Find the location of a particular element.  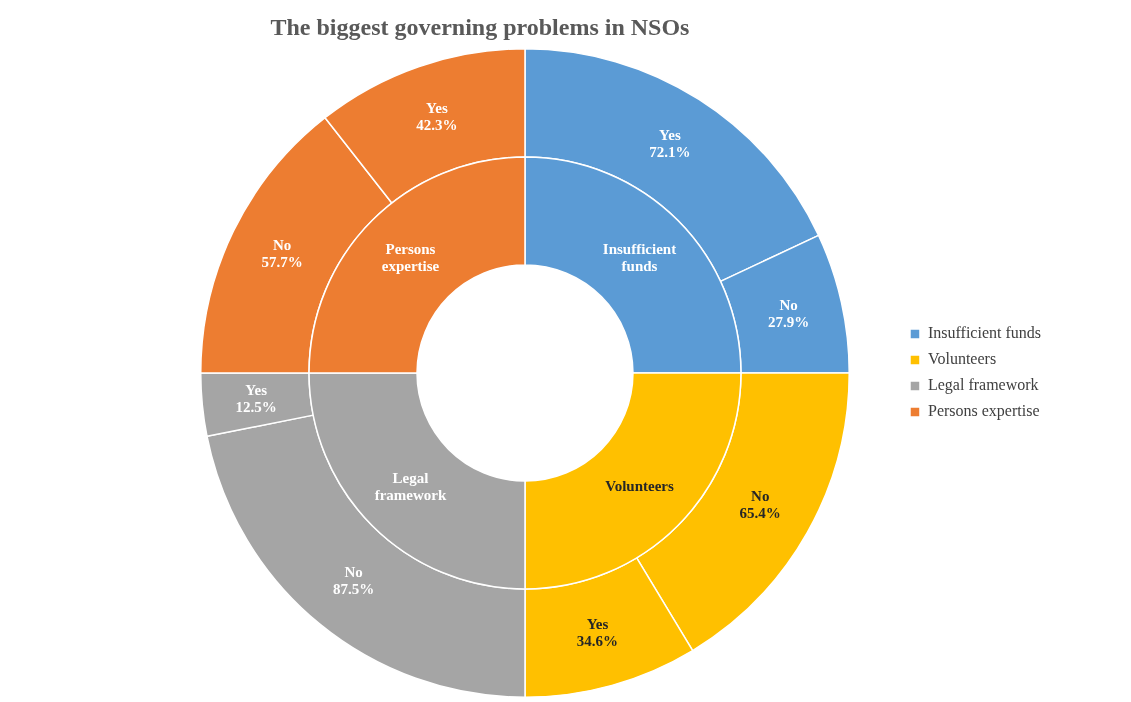

legend-label: Insufficient funds is located at coordinates (984, 333).